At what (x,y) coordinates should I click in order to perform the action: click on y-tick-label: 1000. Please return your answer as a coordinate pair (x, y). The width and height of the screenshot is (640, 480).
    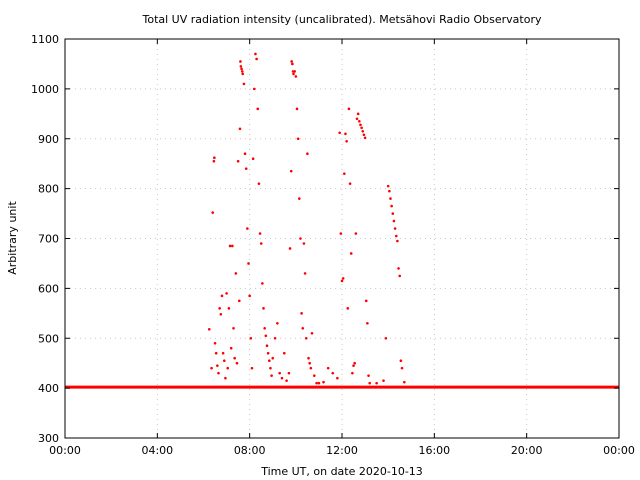
    Looking at the image, I should click on (45, 89).